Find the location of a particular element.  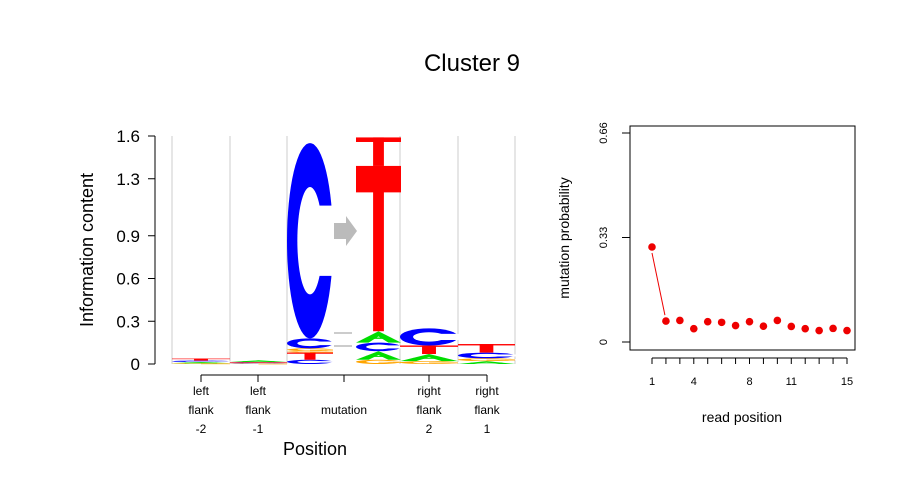

logo-x-tick-label: -2 is located at coordinates (201, 429).